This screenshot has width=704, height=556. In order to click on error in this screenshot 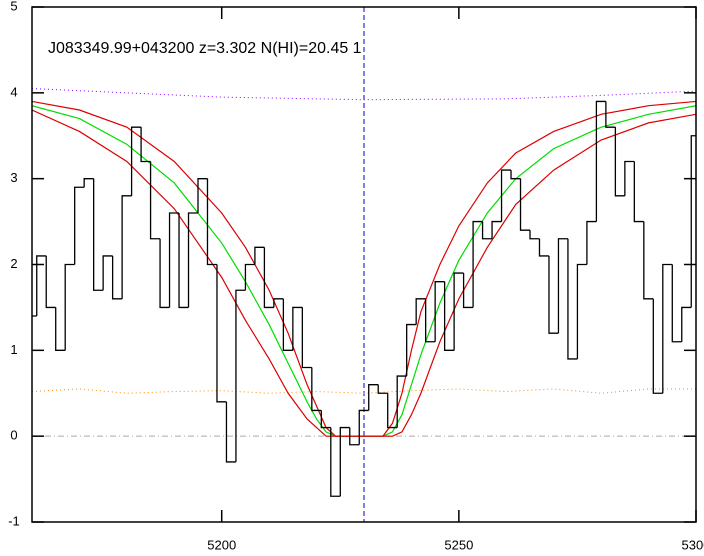, I will do `click(364, 391)`.